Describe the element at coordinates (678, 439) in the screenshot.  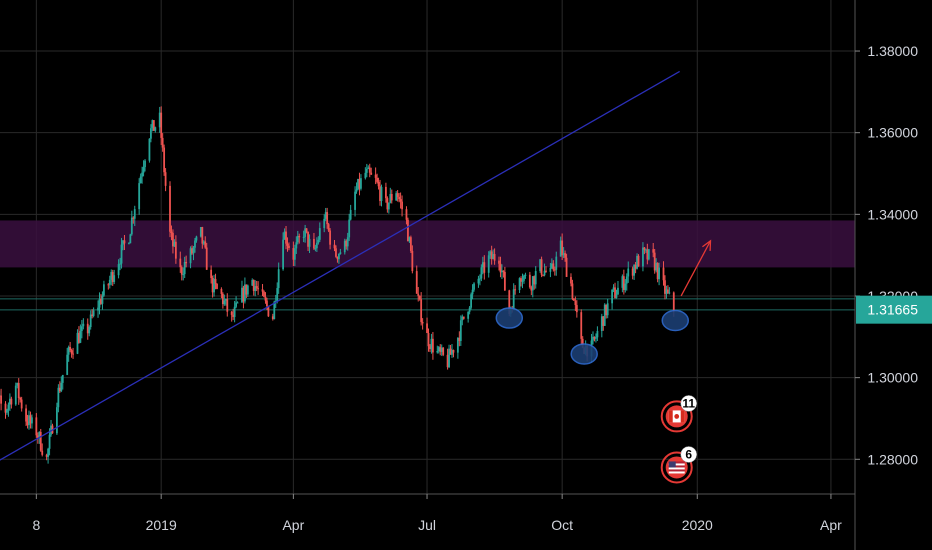
I see `economic-events: 11 6` at that location.